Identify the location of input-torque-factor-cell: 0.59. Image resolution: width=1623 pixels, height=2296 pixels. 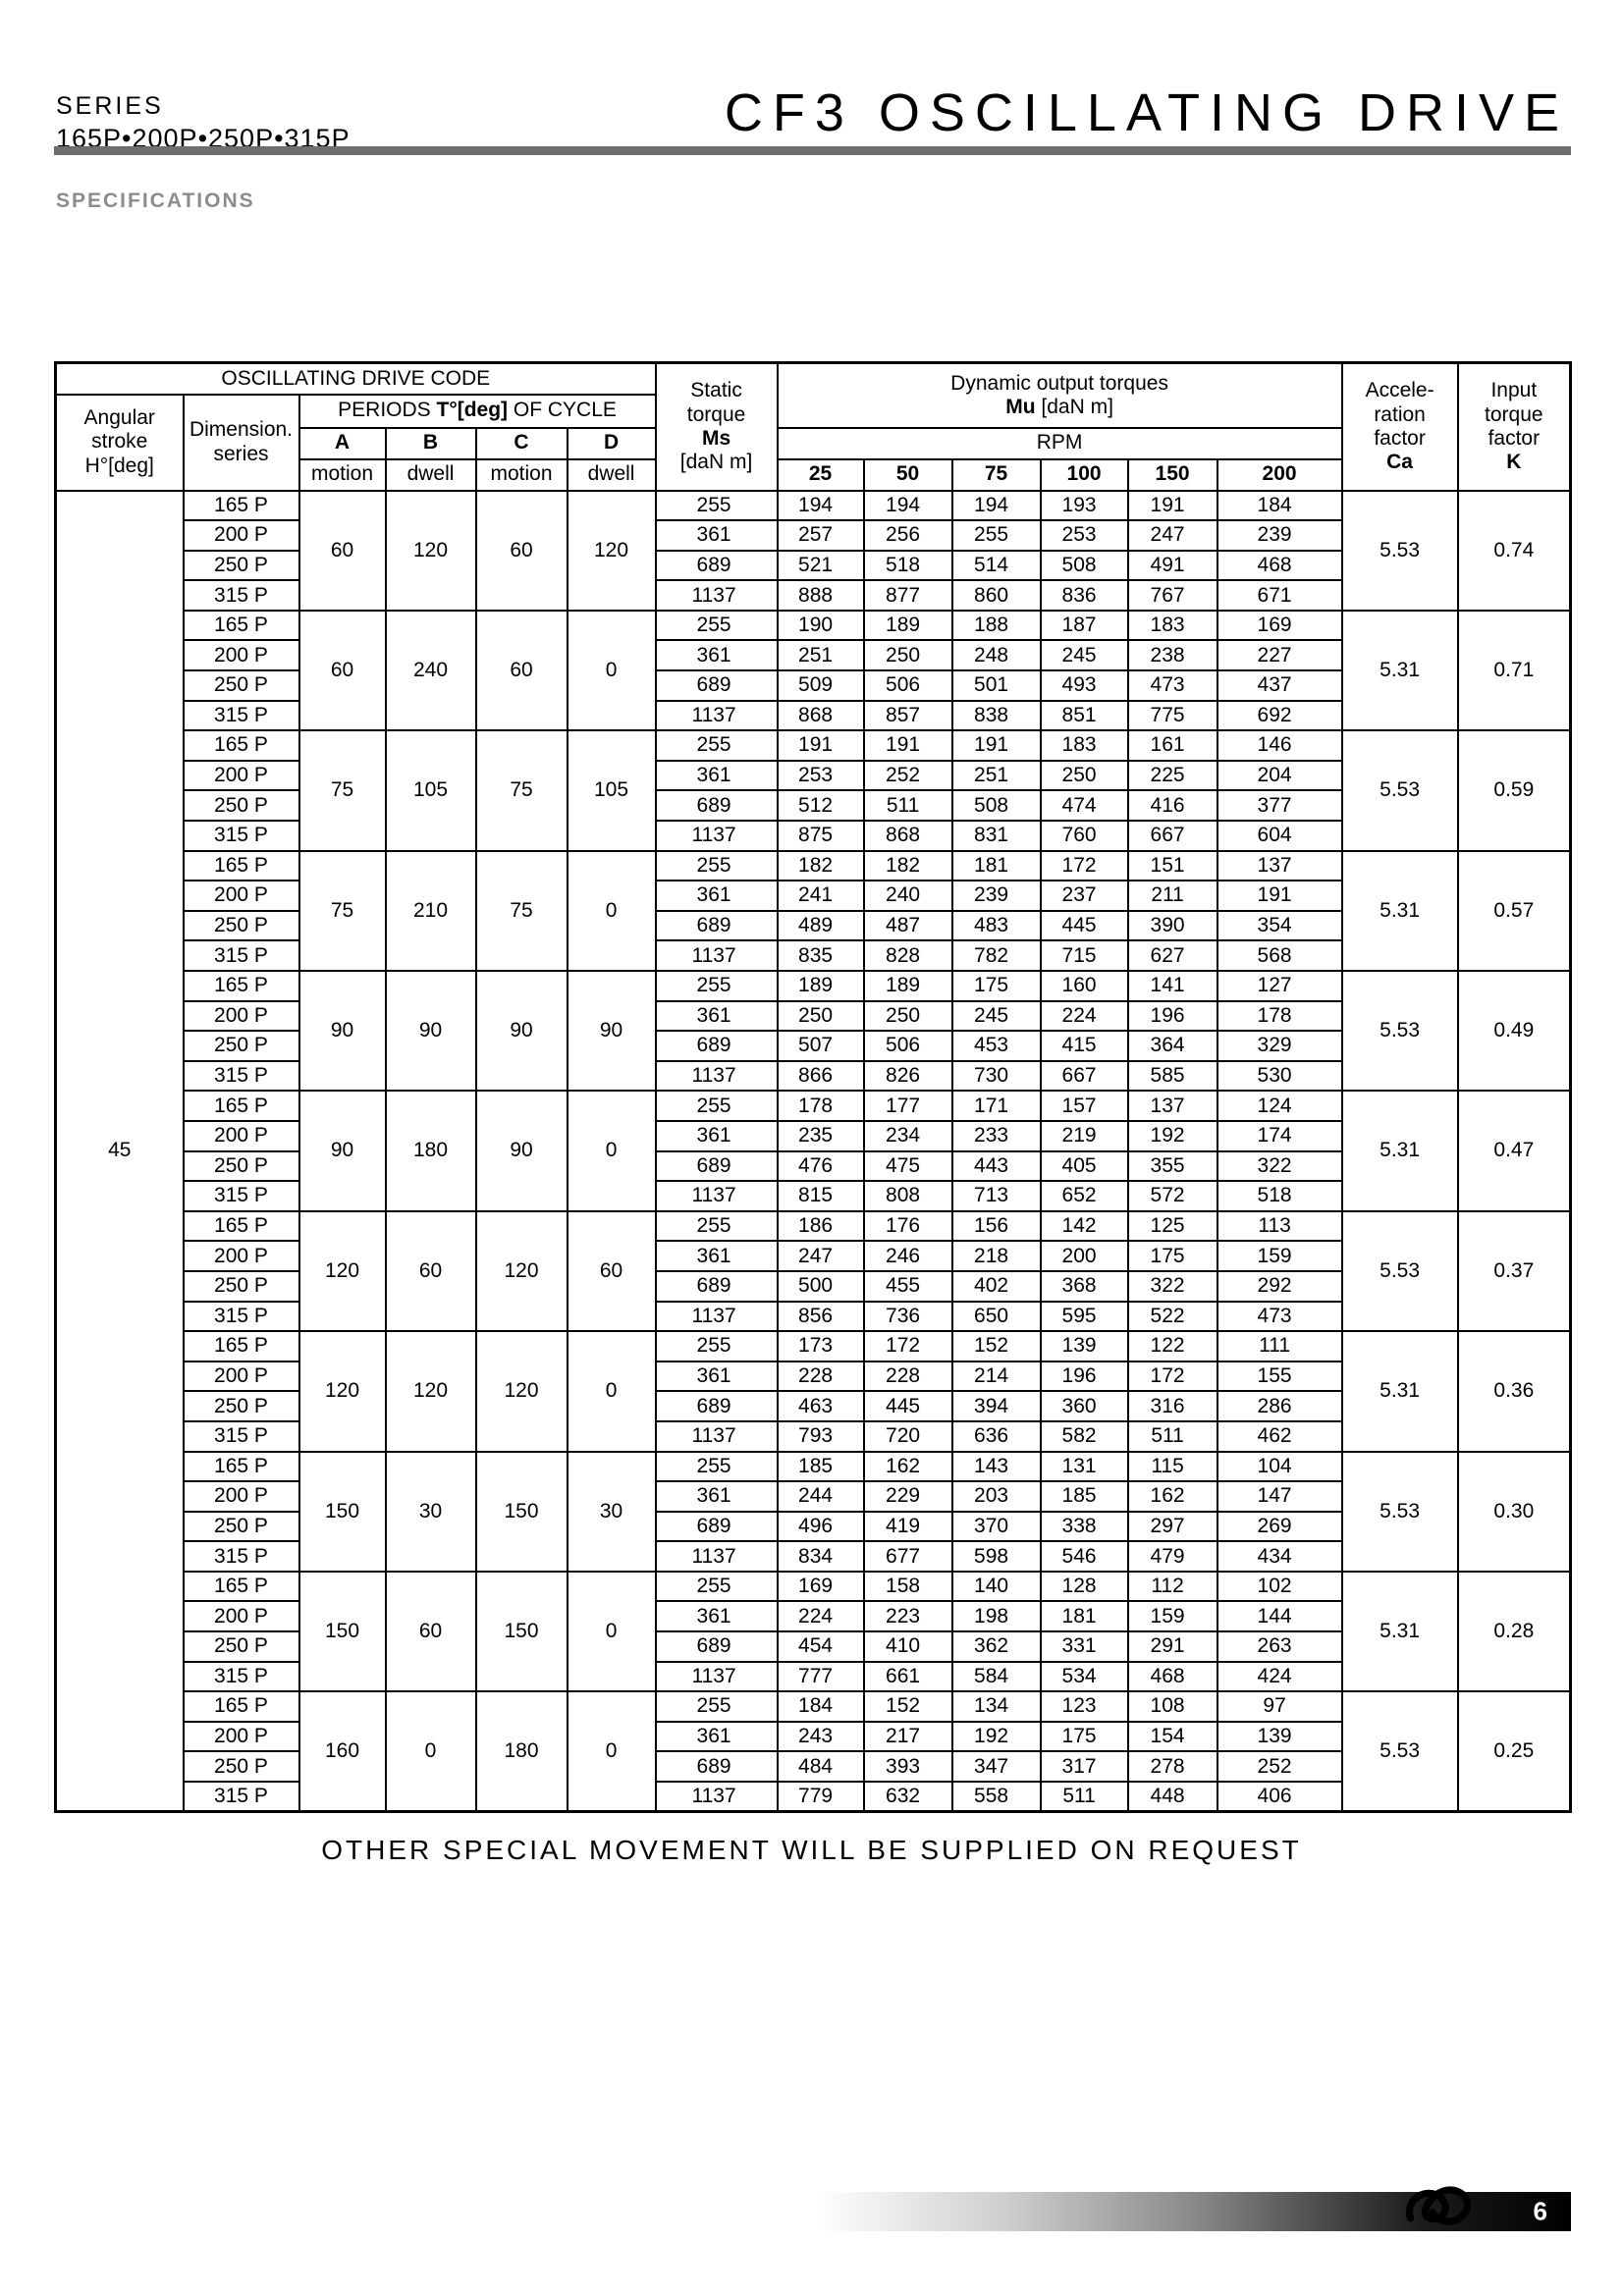
(1514, 790).